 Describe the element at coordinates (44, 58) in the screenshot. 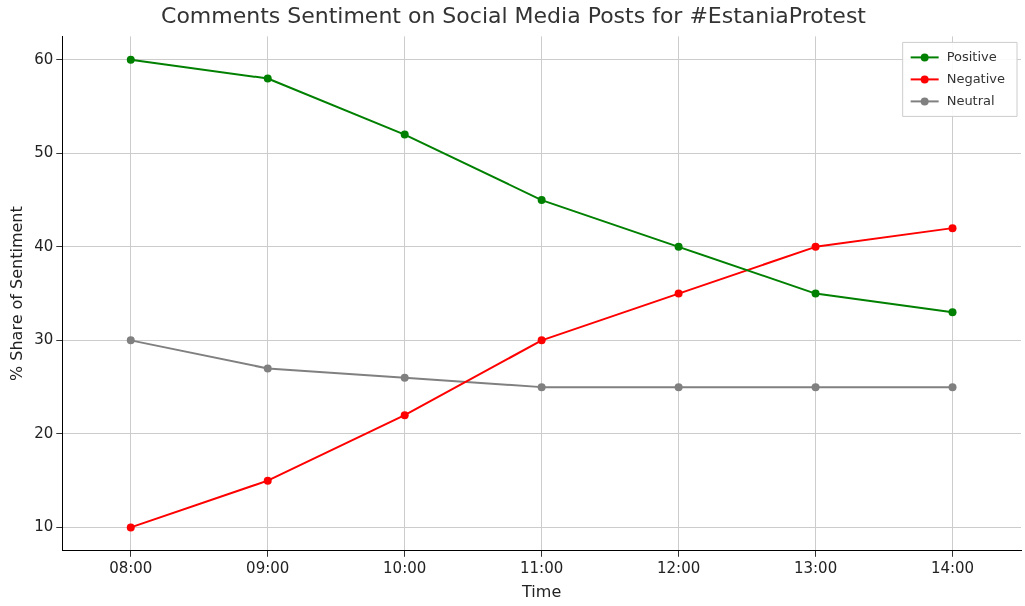

I see `y-tick-label: 60` at that location.